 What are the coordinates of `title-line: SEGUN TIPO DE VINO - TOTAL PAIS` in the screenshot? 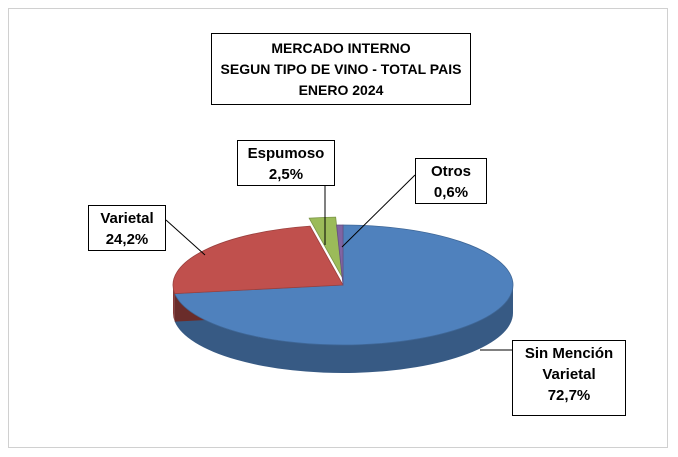 It's located at (341, 69).